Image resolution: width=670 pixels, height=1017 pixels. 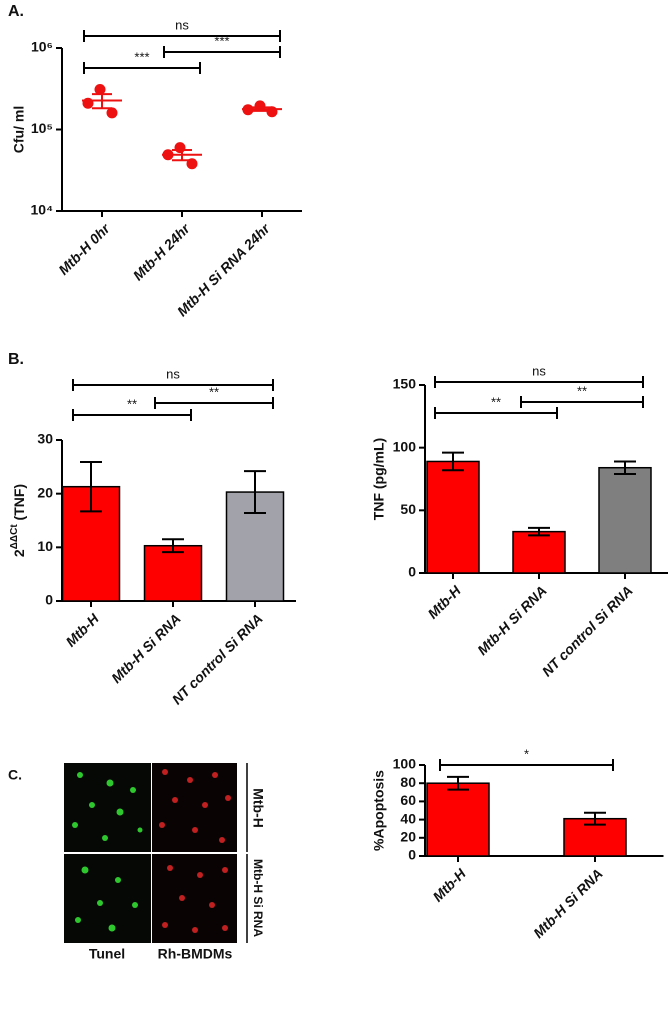 What do you see at coordinates (15, 775) in the screenshot?
I see `panel-label: C.` at bounding box center [15, 775].